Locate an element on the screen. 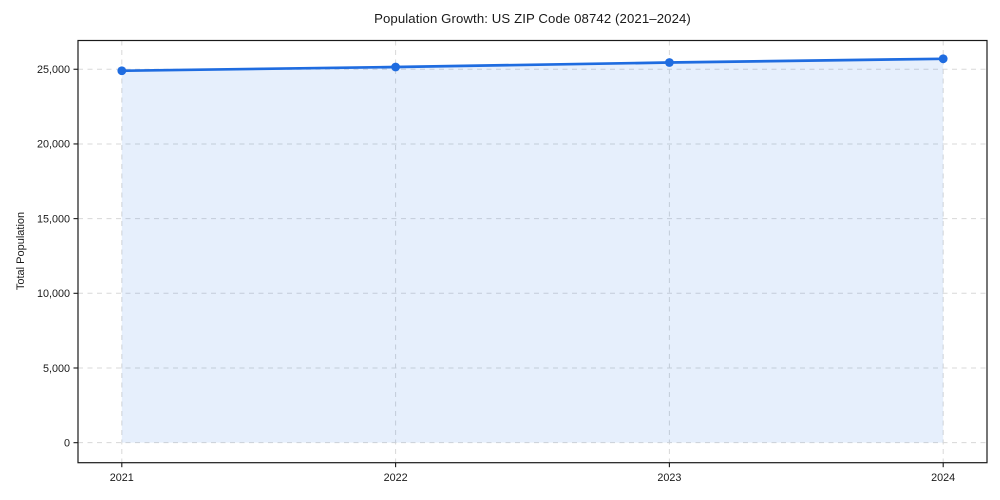 The width and height of the screenshot is (1000, 500). x-tick-label: 2022 is located at coordinates (396, 478).